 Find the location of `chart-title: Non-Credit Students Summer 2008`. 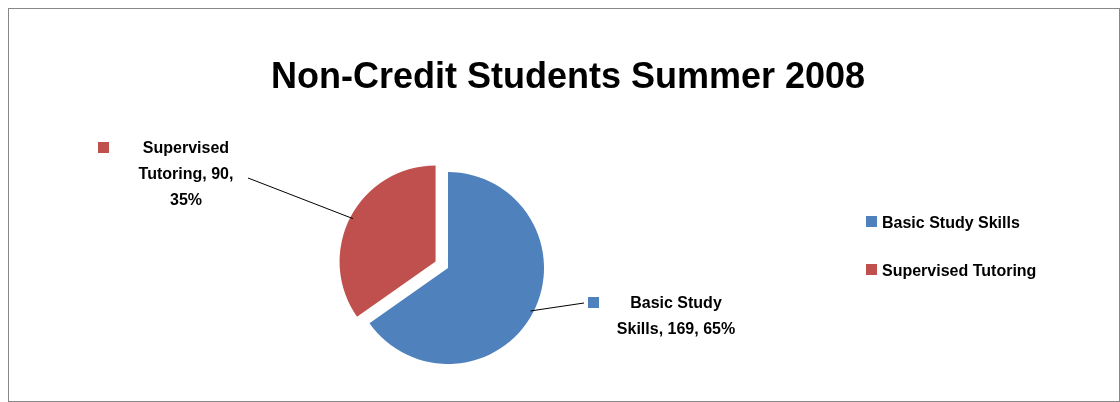

chart-title: Non-Credit Students Summer 2008 is located at coordinates (568, 75).